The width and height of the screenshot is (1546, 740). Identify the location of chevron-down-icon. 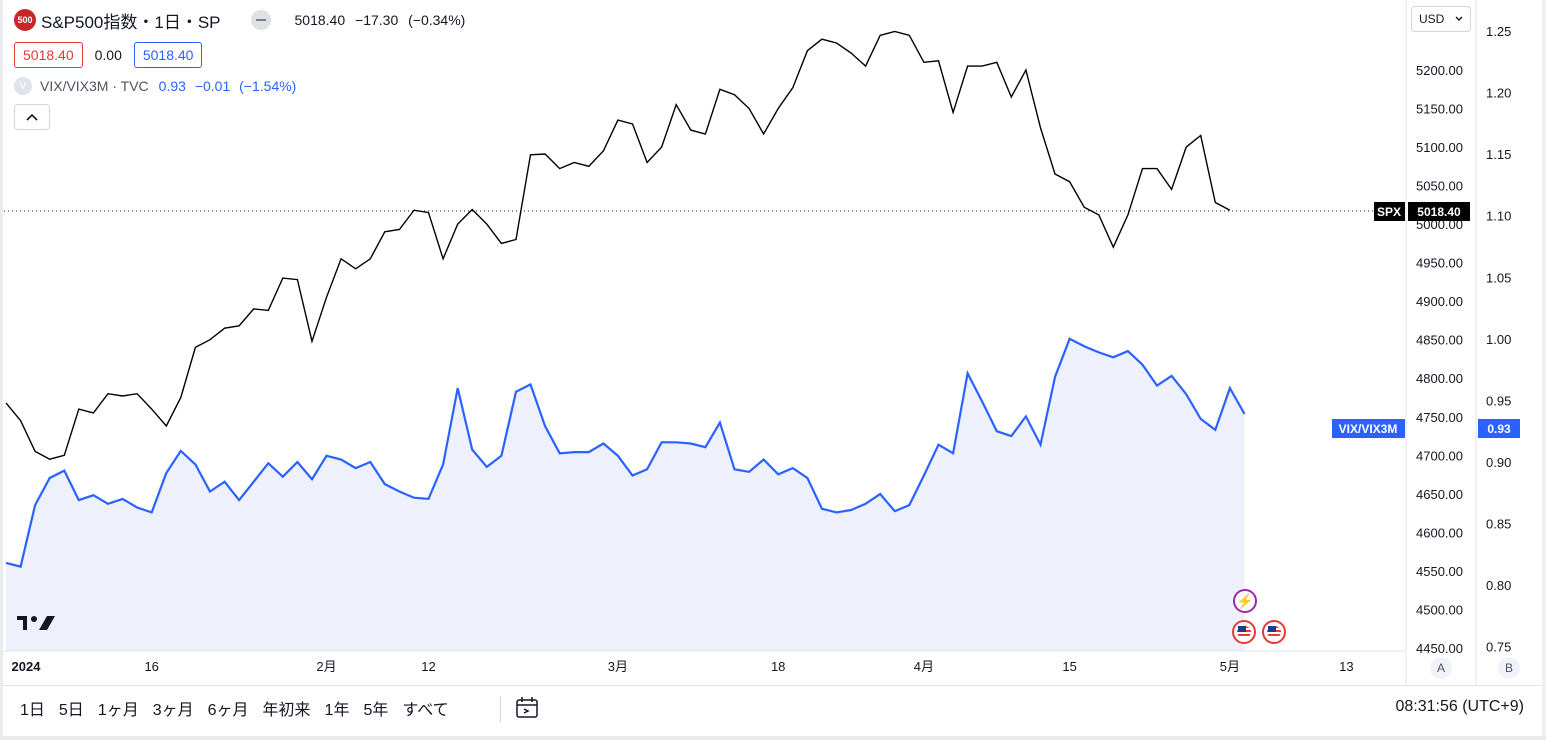
(1459, 18).